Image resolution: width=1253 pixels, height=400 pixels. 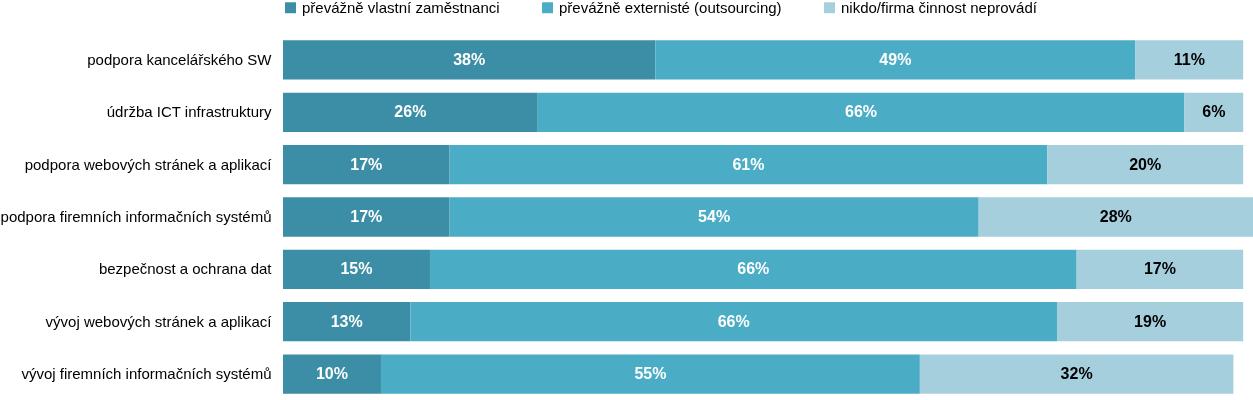 I want to click on y-tick-label: údržba ICT infrastruktury, so click(x=189, y=112).